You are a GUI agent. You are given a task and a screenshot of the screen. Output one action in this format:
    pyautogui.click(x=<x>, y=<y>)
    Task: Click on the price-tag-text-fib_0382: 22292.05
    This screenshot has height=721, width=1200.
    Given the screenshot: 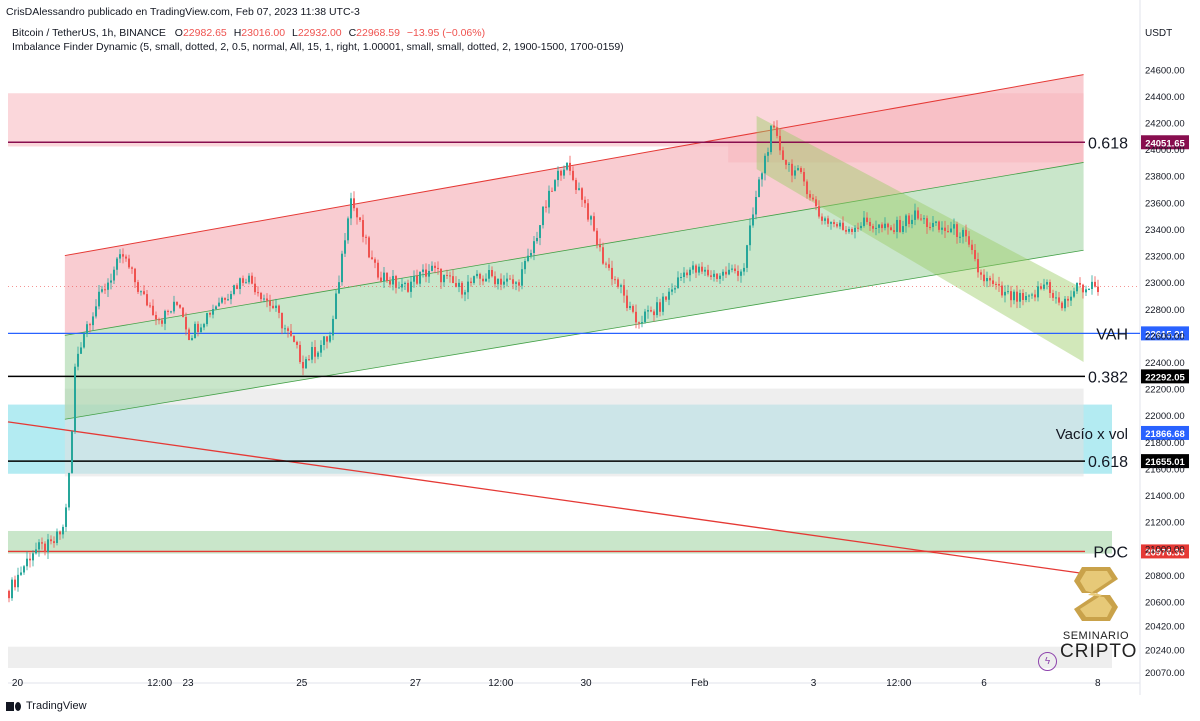 What is the action you would take?
    pyautogui.click(x=1165, y=377)
    